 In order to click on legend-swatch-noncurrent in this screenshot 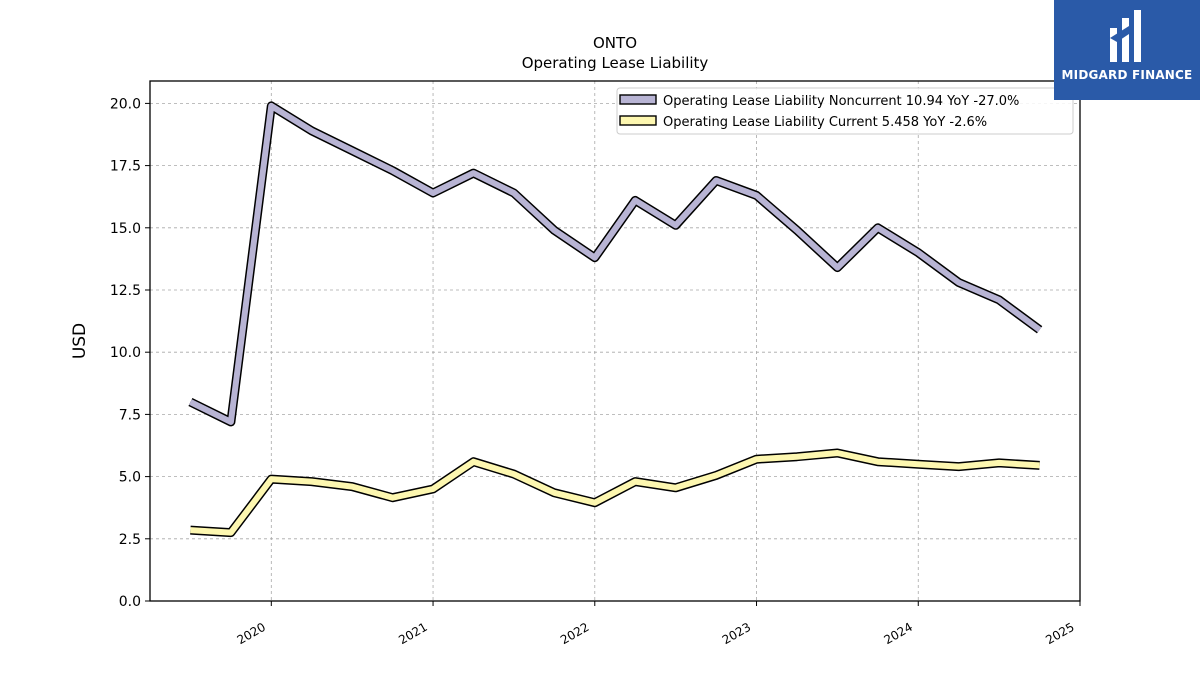, I will do `click(638, 99)`.